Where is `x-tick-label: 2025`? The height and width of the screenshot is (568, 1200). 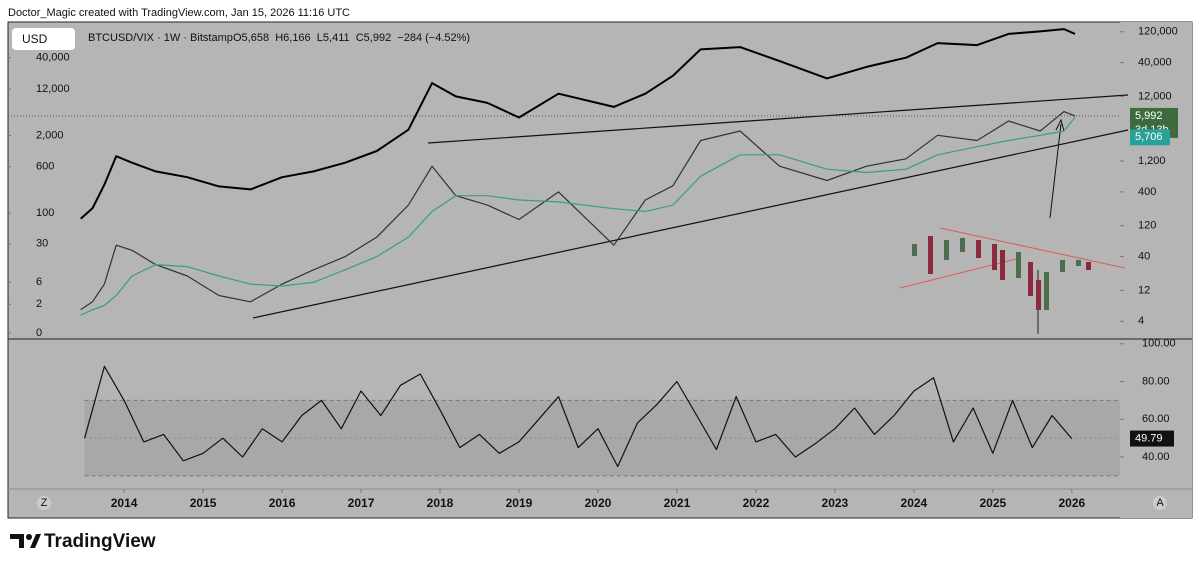
x-tick-label: 2025 is located at coordinates (992, 503).